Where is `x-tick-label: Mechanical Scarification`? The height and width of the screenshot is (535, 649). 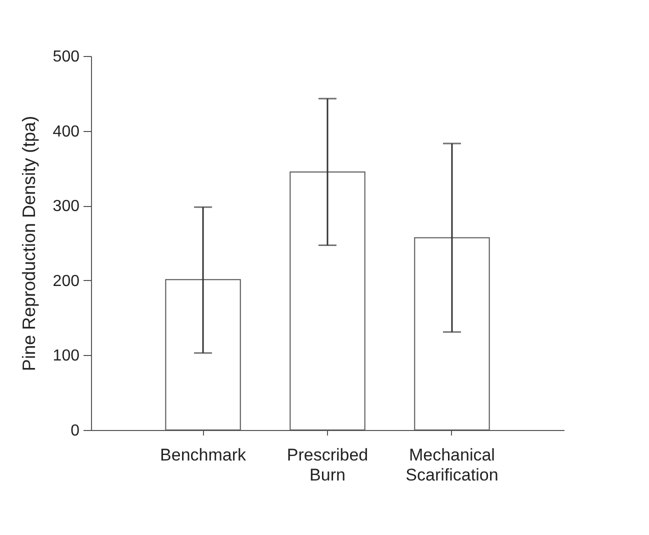
x-tick-label: Mechanical Scarification is located at coordinates (452, 465).